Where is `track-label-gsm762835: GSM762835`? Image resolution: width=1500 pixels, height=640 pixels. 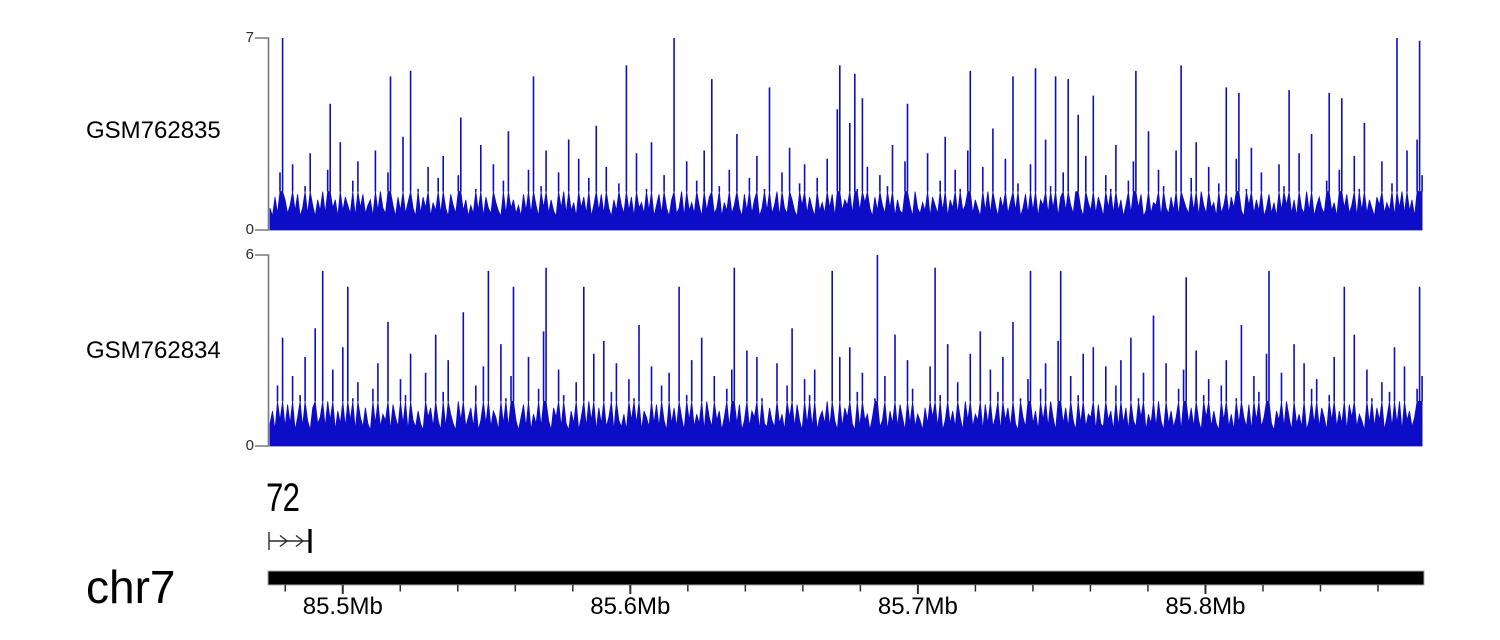
track-label-gsm762835: GSM762835 is located at coordinates (153, 130).